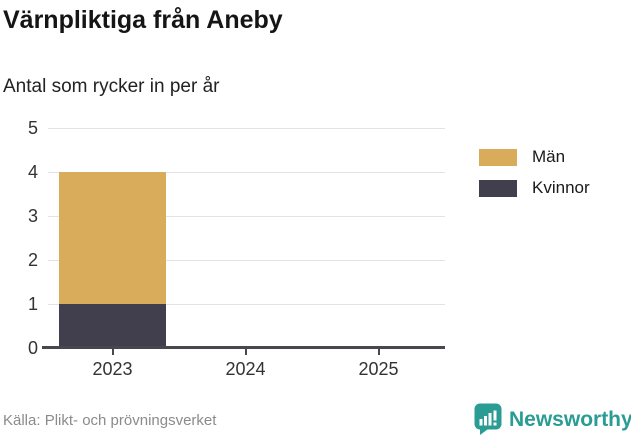 The height and width of the screenshot is (439, 631). What do you see at coordinates (112, 352) in the screenshot?
I see `x-tick-2023` at bounding box center [112, 352].